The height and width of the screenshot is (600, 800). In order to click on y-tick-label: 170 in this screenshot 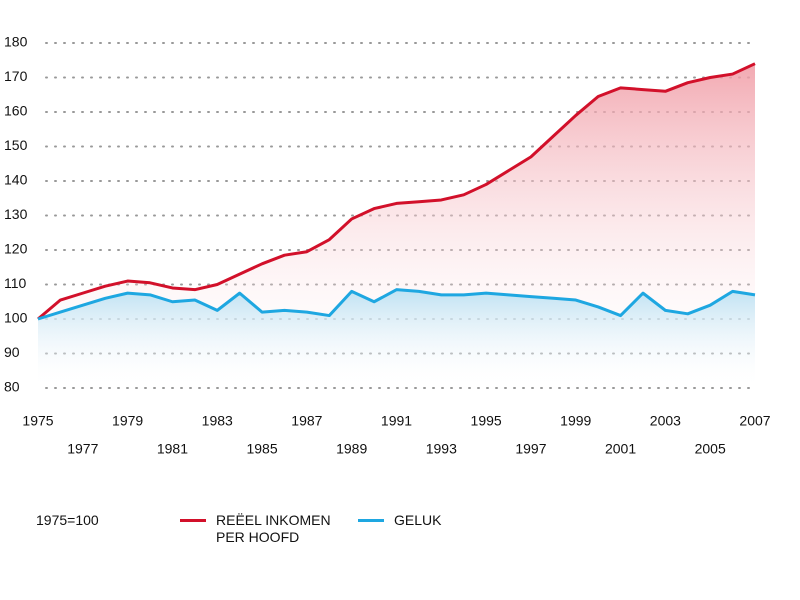, I will do `click(16, 76)`.